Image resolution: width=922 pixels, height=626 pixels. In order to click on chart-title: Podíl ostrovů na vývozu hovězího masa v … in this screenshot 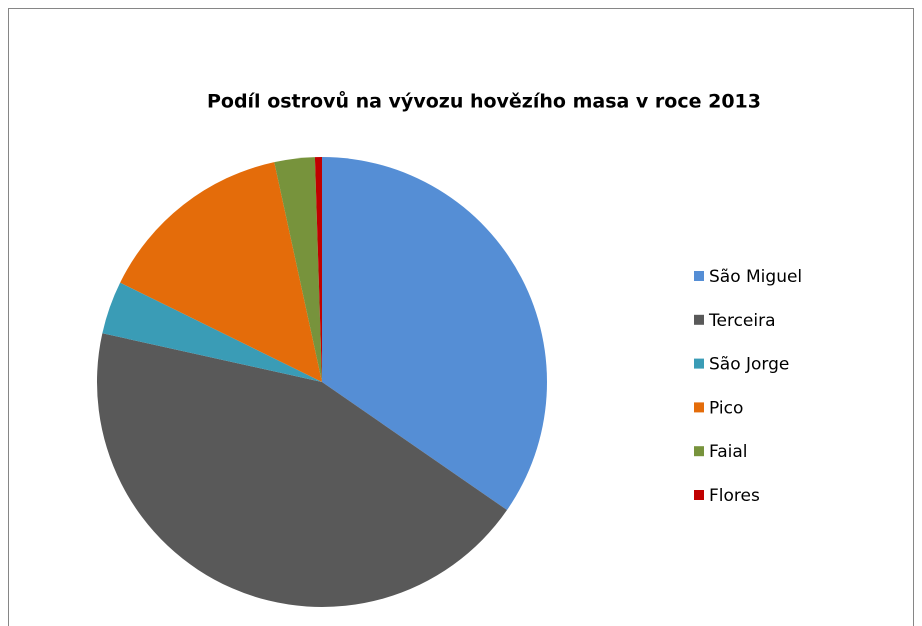, I will do `click(484, 101)`.